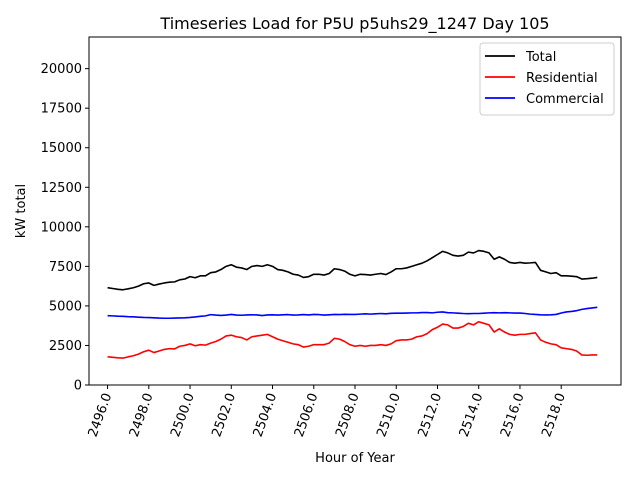  What do you see at coordinates (565, 99) in the screenshot?
I see `legend-label-commercial: Commercial` at bounding box center [565, 99].